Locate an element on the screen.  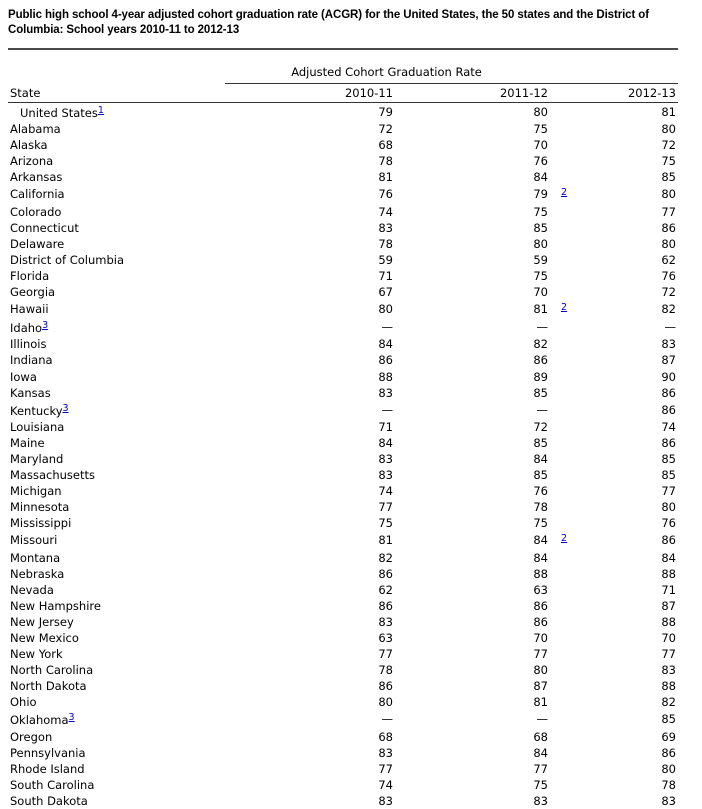
state-name: Florida is located at coordinates (116, 276).